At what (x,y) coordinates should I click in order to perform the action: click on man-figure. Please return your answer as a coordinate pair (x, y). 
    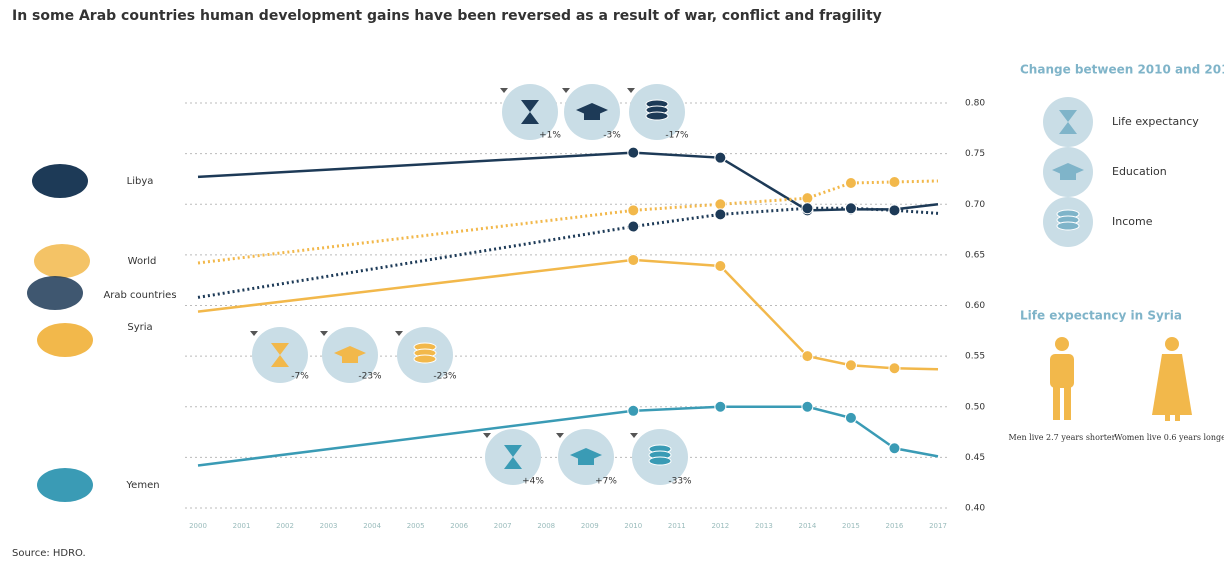
    Looking at the image, I should click on (1062, 378).